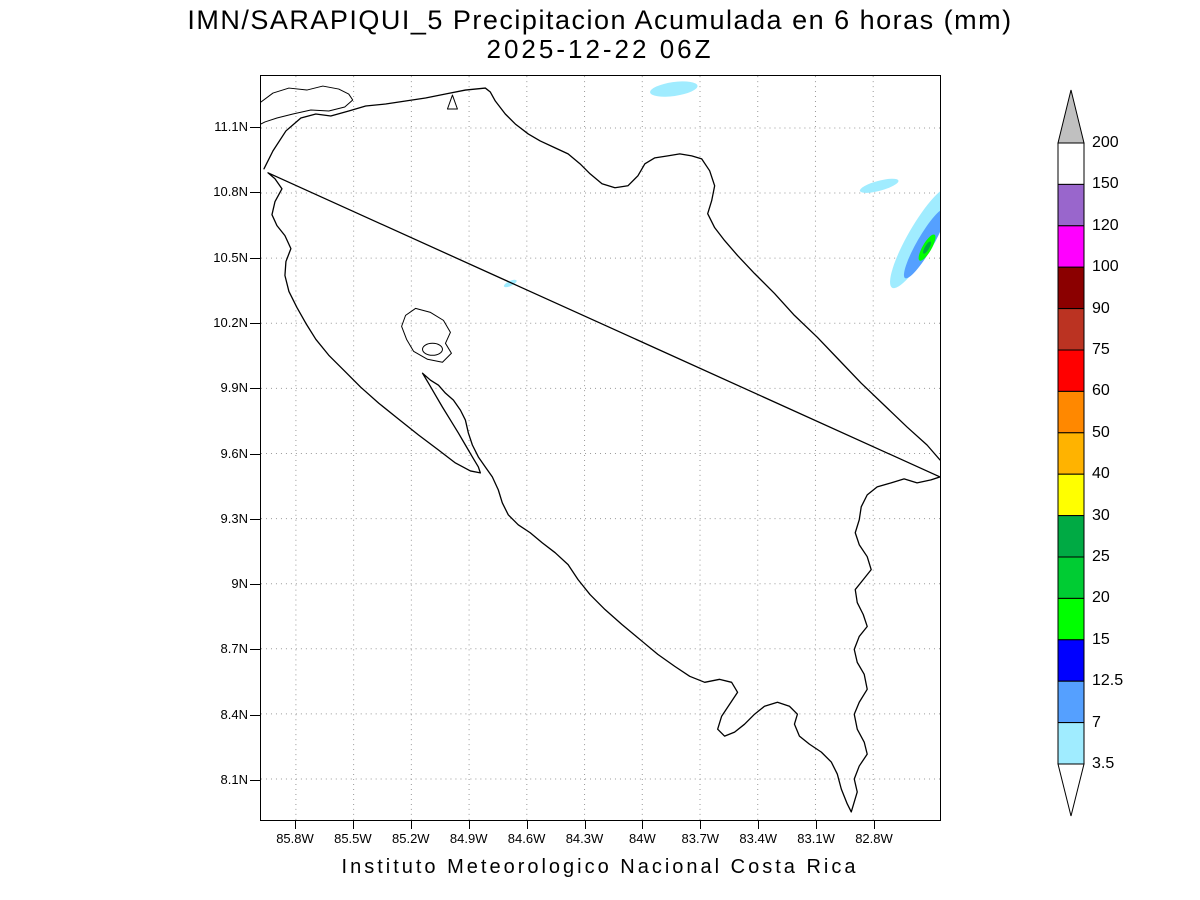 The height and width of the screenshot is (900, 1200). What do you see at coordinates (230, 192) in the screenshot?
I see `lat-tick-label: 10.8N` at bounding box center [230, 192].